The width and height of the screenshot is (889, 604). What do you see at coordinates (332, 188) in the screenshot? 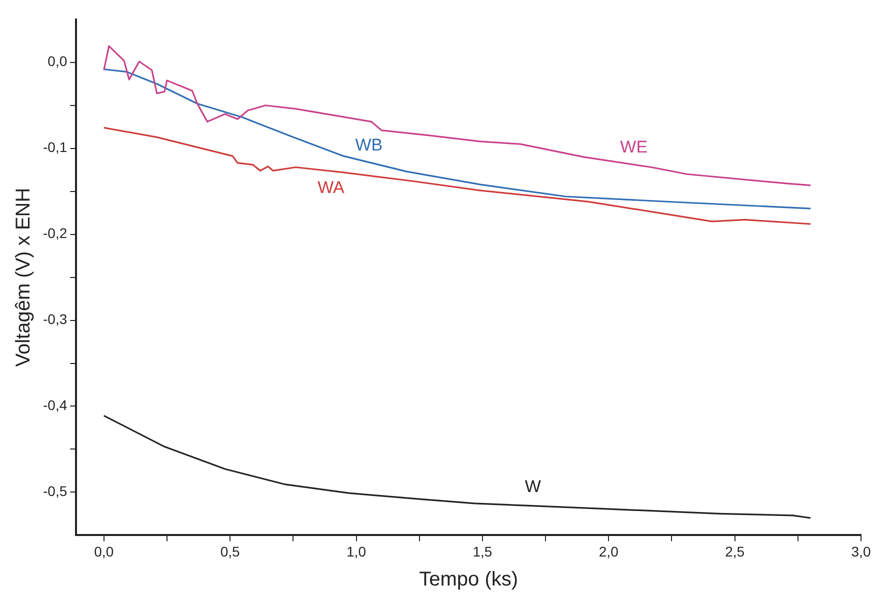
I see `series-label: WA` at bounding box center [332, 188].